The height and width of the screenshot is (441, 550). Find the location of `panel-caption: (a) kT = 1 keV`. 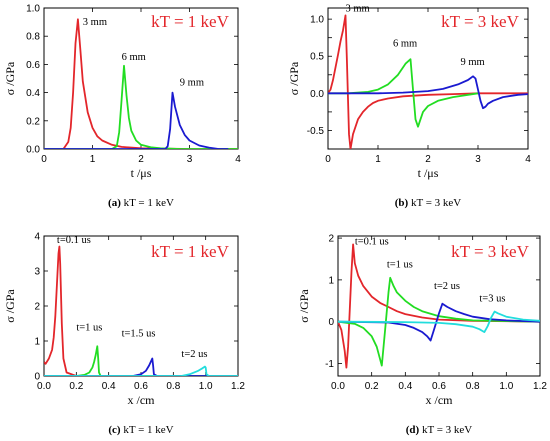

panel-caption: (a) kT = 1 keV is located at coordinates (141, 203).